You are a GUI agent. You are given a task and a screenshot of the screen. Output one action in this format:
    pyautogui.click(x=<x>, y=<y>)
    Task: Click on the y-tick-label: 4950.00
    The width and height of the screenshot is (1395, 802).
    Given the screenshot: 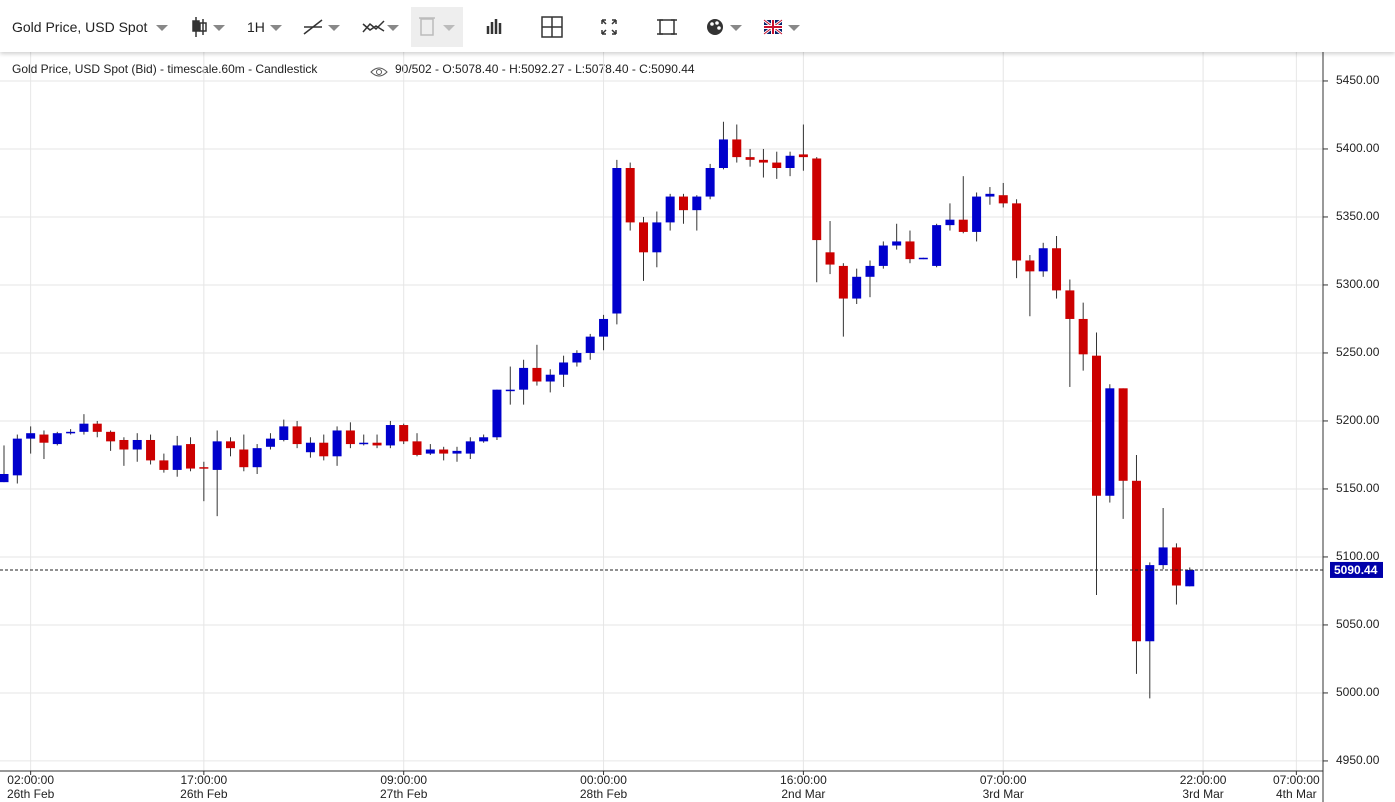 What is the action you would take?
    pyautogui.click(x=1358, y=760)
    